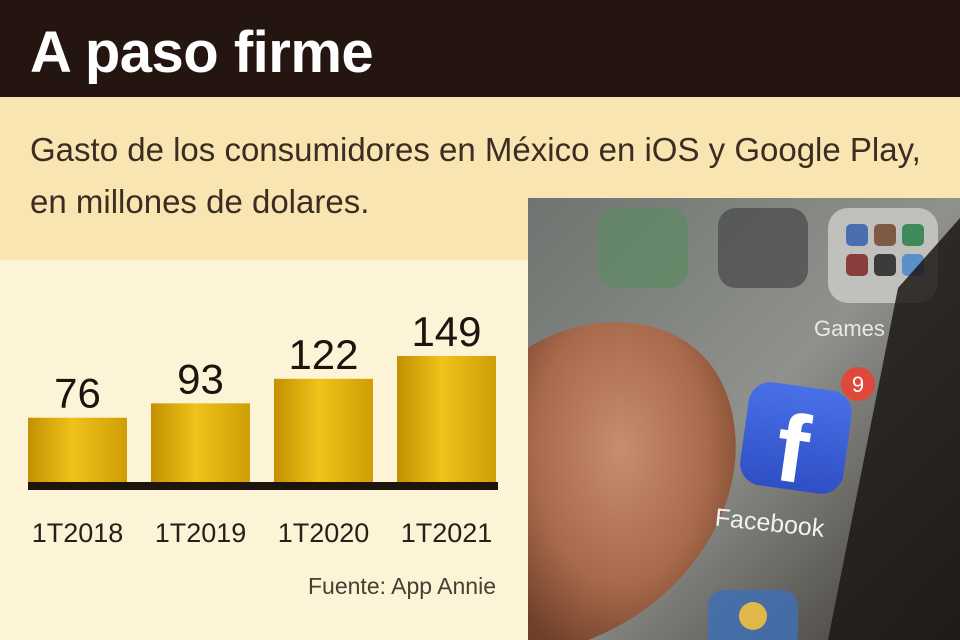 The height and width of the screenshot is (640, 960). What do you see at coordinates (447, 533) in the screenshot?
I see `x-tick-label-1T2021: 1T2021` at bounding box center [447, 533].